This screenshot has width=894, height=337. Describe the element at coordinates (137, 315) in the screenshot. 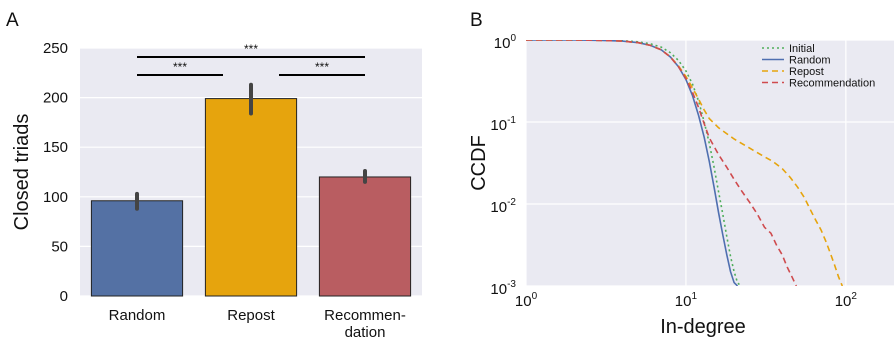

I see `bar-chart-x-tick-label: Random` at that location.